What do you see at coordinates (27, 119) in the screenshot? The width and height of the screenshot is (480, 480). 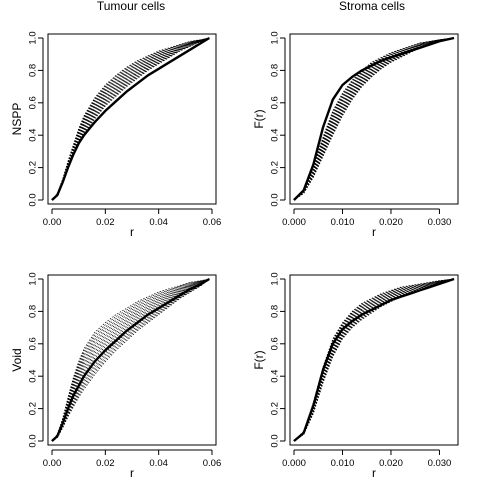 I see `y-axis: 0.0 0.2 0.4 0.6 0.8 1.0 NSPP` at bounding box center [27, 119].